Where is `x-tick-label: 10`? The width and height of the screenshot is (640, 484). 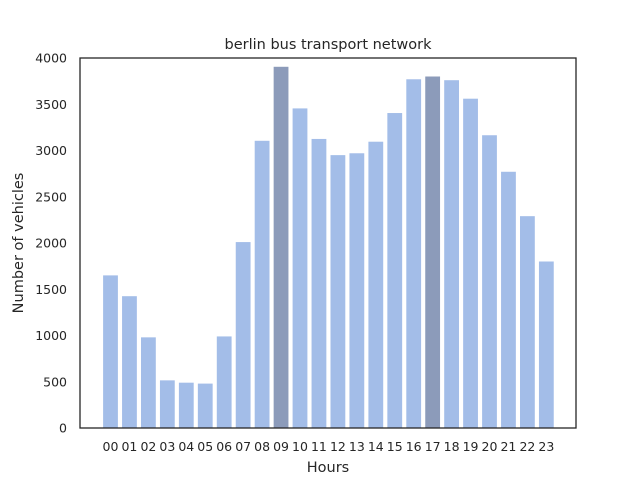
x-tick-label: 10 is located at coordinates (300, 446).